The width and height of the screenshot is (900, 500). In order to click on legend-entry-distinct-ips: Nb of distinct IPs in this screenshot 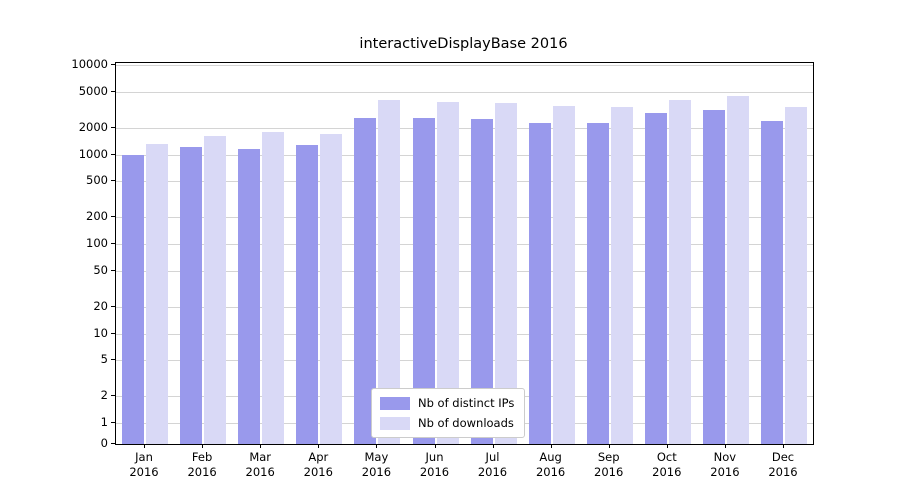, I will do `click(447, 403)`.